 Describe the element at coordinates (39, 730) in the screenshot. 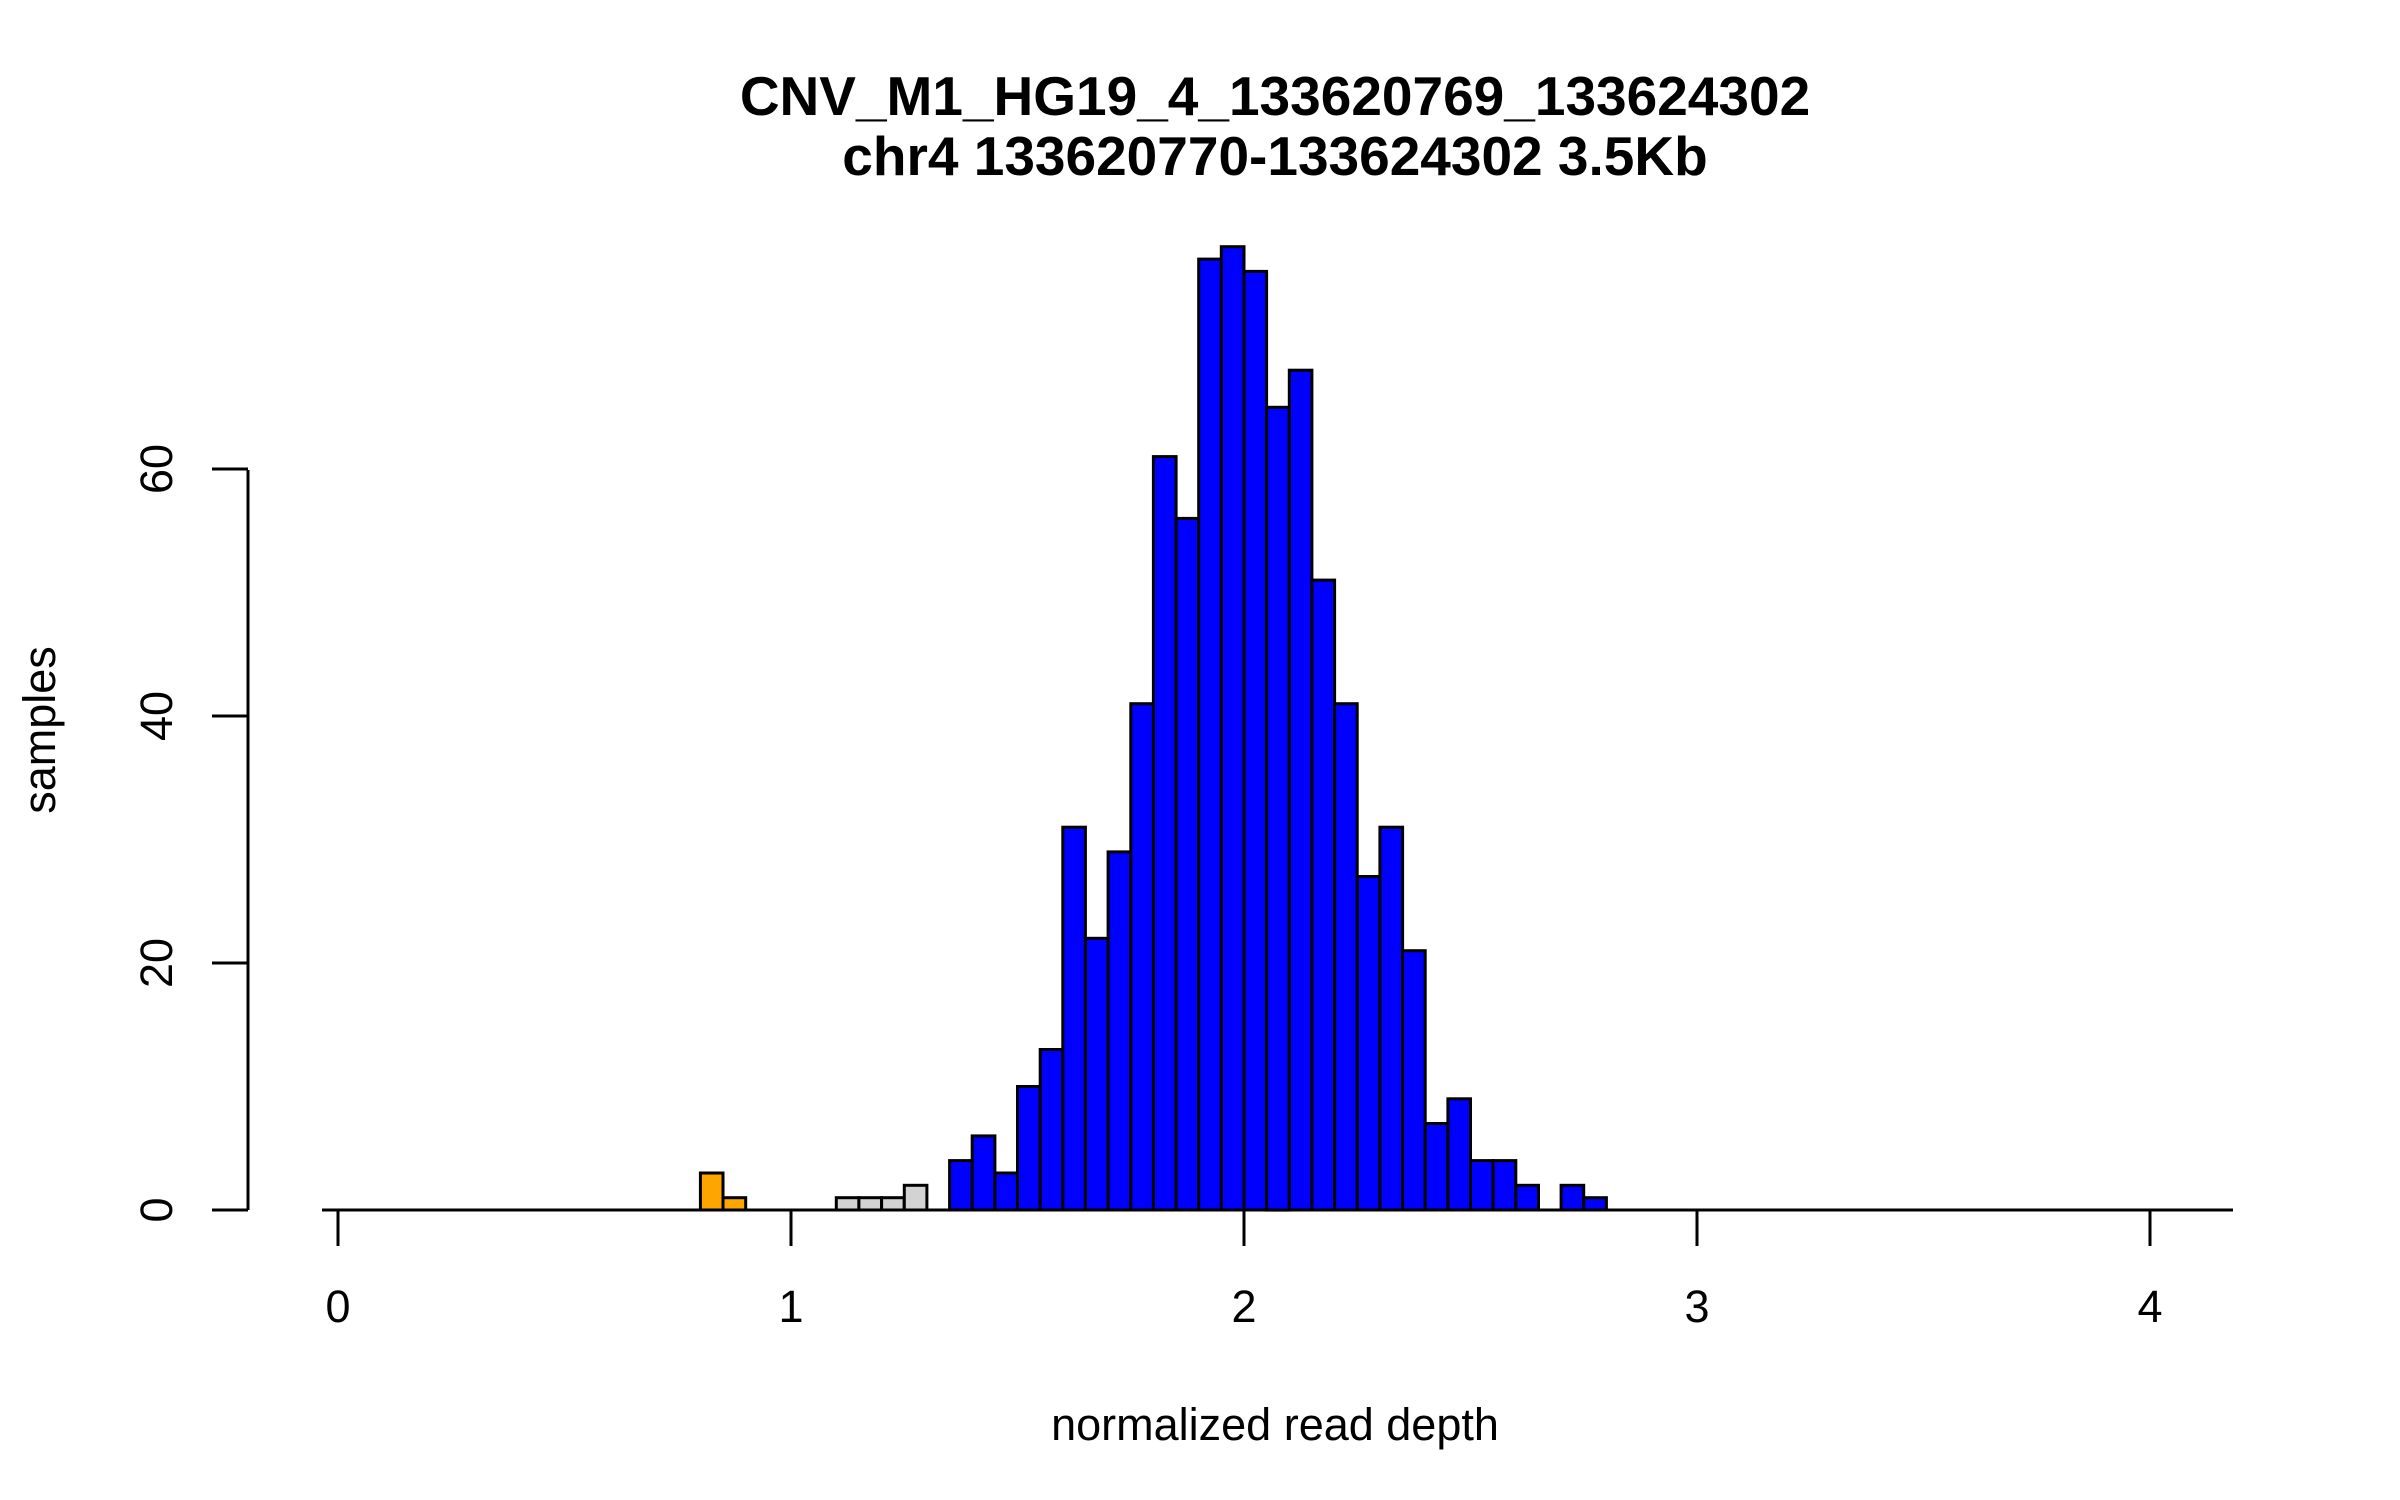

I see `y-axis-label: samples` at that location.